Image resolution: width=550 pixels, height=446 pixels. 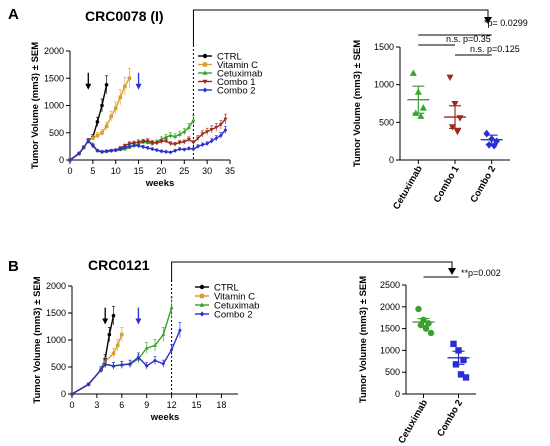 What do you see at coordinates (224, 315) in the screenshot?
I see `legend-item: Combo 2` at bounding box center [224, 315].